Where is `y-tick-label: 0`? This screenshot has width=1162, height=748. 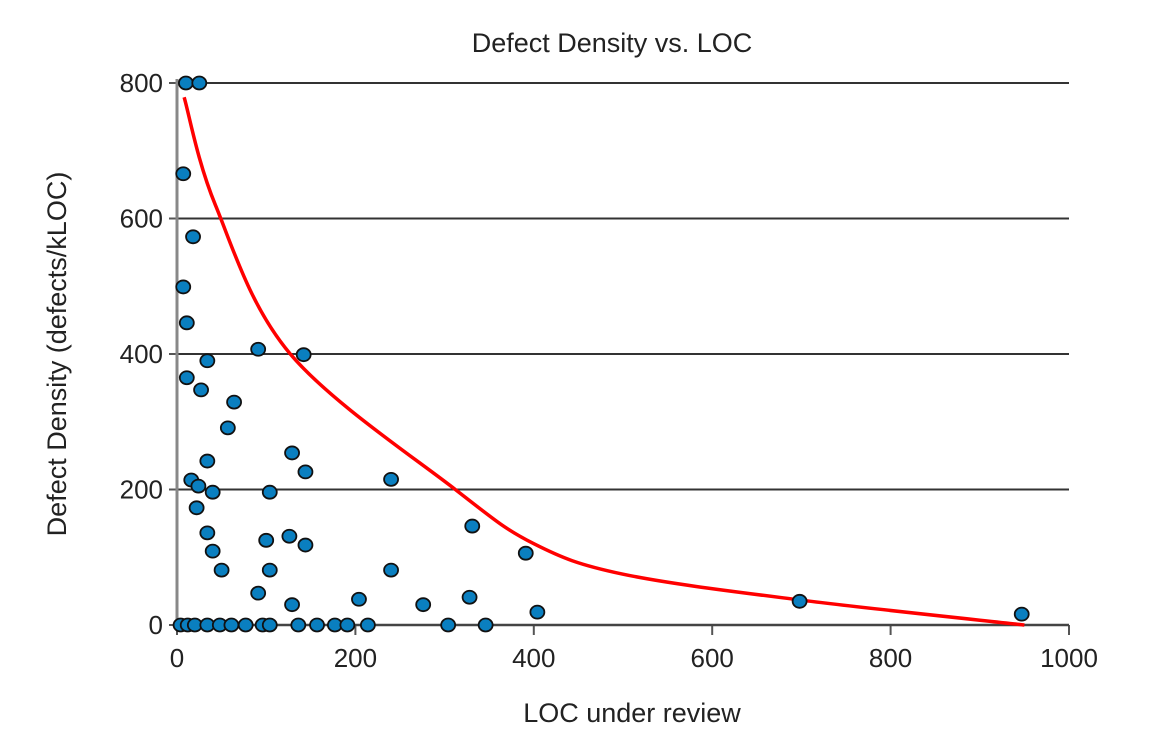 y-tick-label: 0 is located at coordinates (156, 625).